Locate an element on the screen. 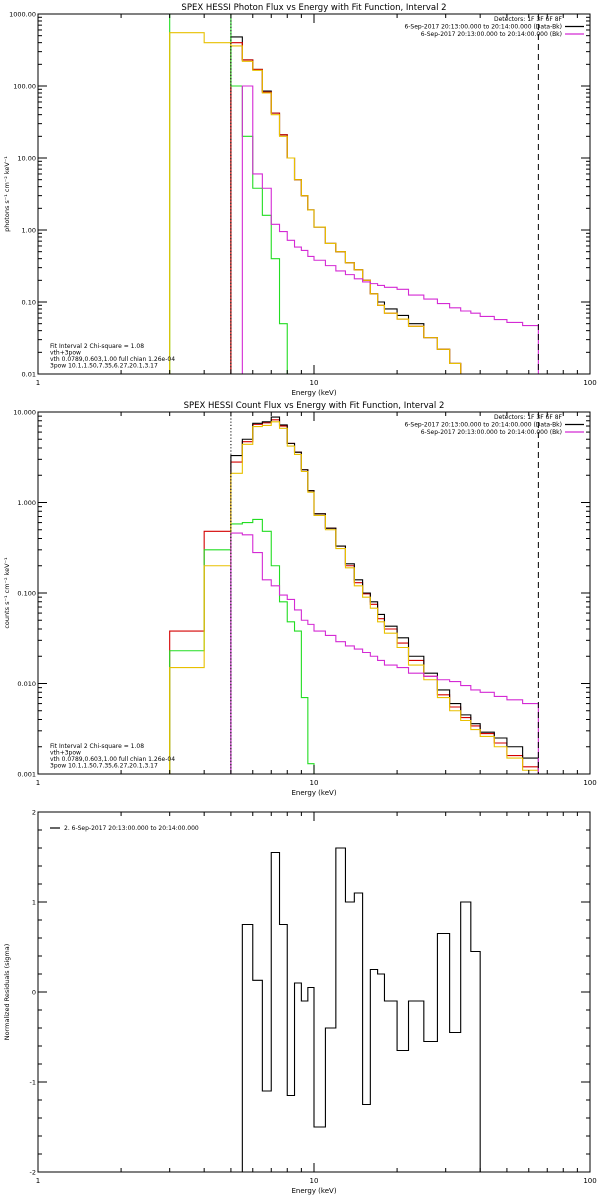 The width and height of the screenshot is (600, 1204). y-tick-label: 10.000 is located at coordinates (24, 413).